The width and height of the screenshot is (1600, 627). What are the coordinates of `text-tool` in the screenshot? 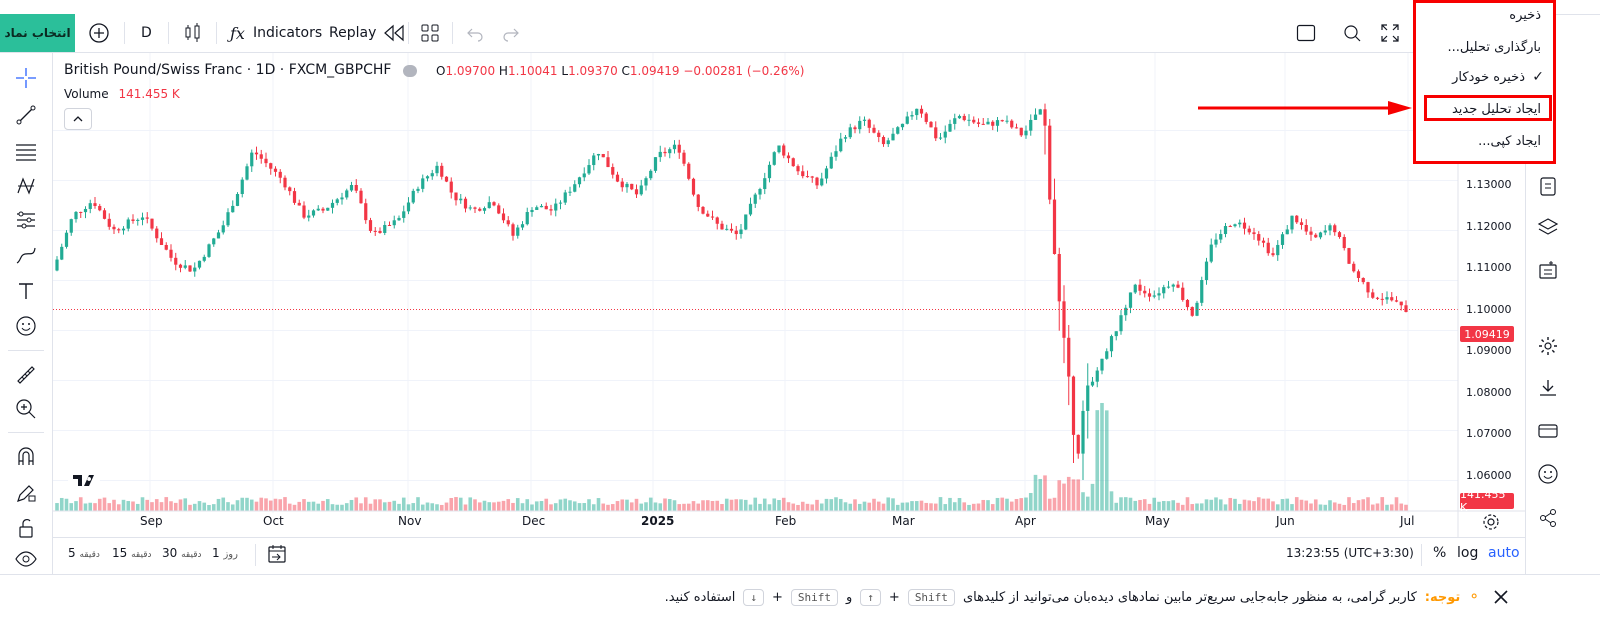 It's located at (26, 291).